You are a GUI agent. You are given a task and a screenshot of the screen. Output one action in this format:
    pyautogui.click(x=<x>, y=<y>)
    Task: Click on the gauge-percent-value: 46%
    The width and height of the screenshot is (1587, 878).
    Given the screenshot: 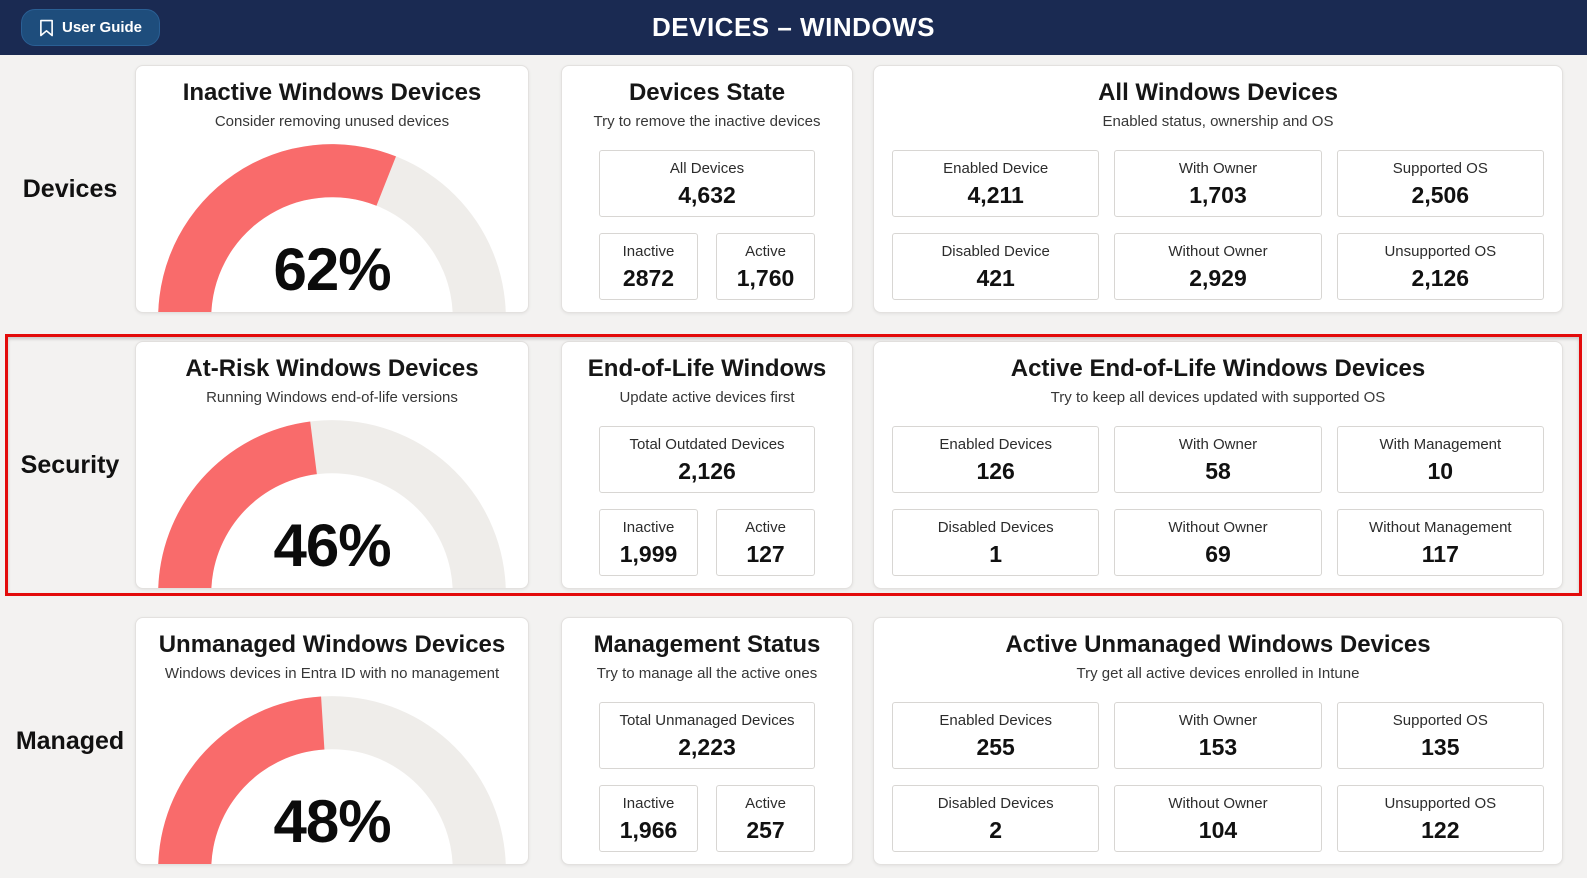 What is the action you would take?
    pyautogui.click(x=332, y=545)
    